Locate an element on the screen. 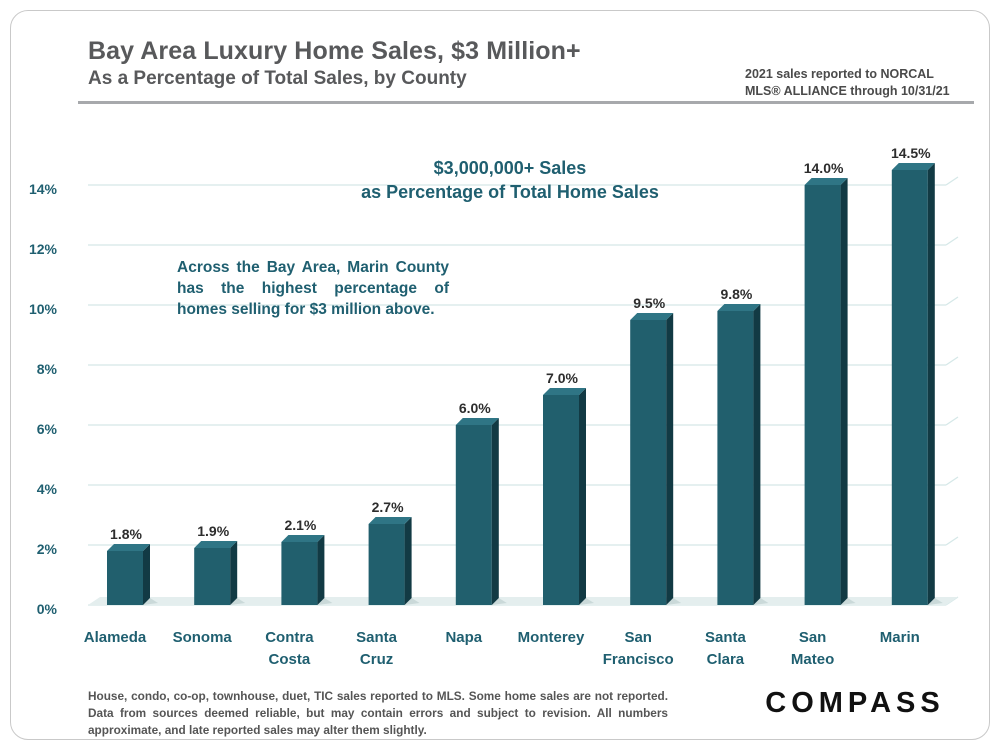 The height and width of the screenshot is (750, 1000). x-tick-label: Napa is located at coordinates (463, 637).